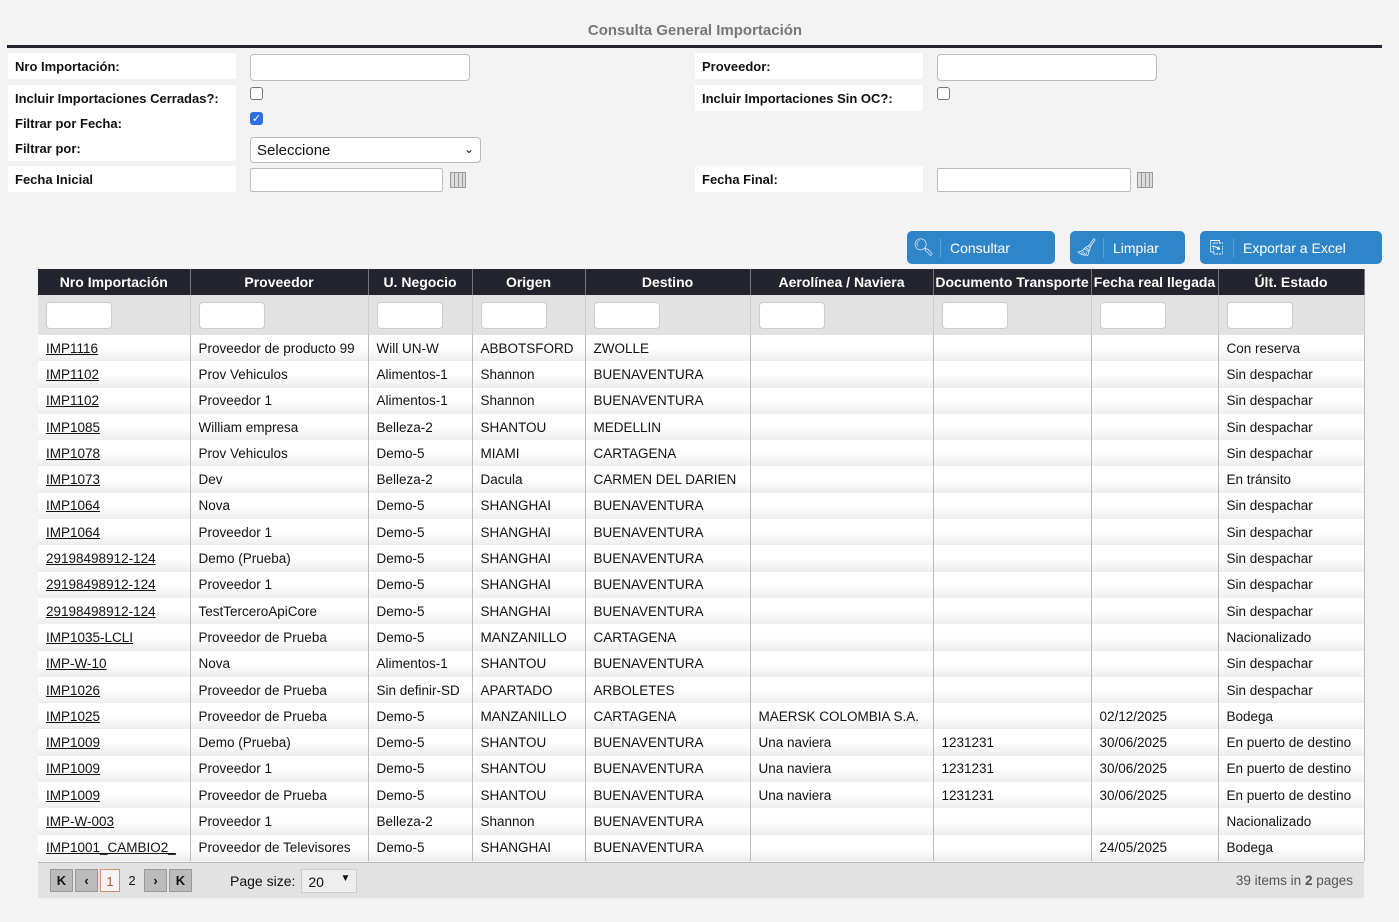 This screenshot has height=922, width=1399. What do you see at coordinates (80, 821) in the screenshot?
I see `importacion-link: IMP-W-003` at bounding box center [80, 821].